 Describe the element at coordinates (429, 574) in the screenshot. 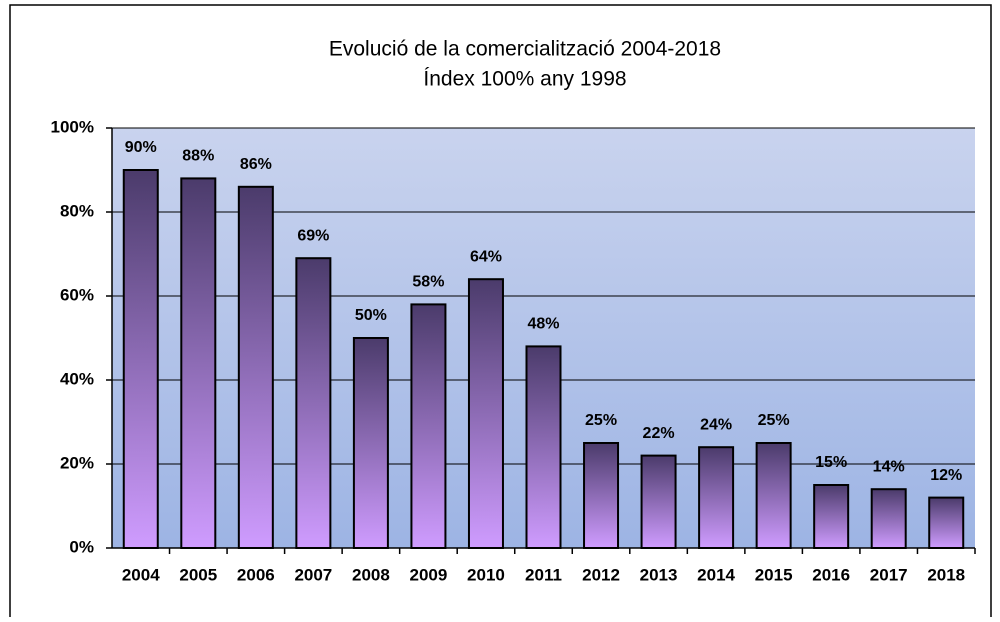

I see `x-tick-label: 2009` at that location.